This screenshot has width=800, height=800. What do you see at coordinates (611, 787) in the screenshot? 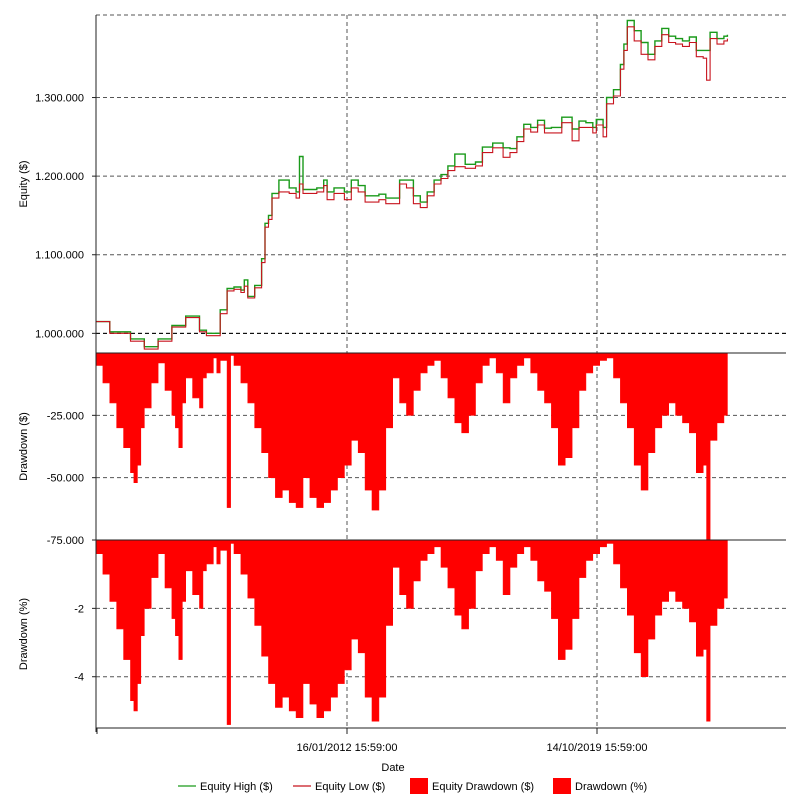
I see `legend-label: Drawdown (%)` at bounding box center [611, 787].